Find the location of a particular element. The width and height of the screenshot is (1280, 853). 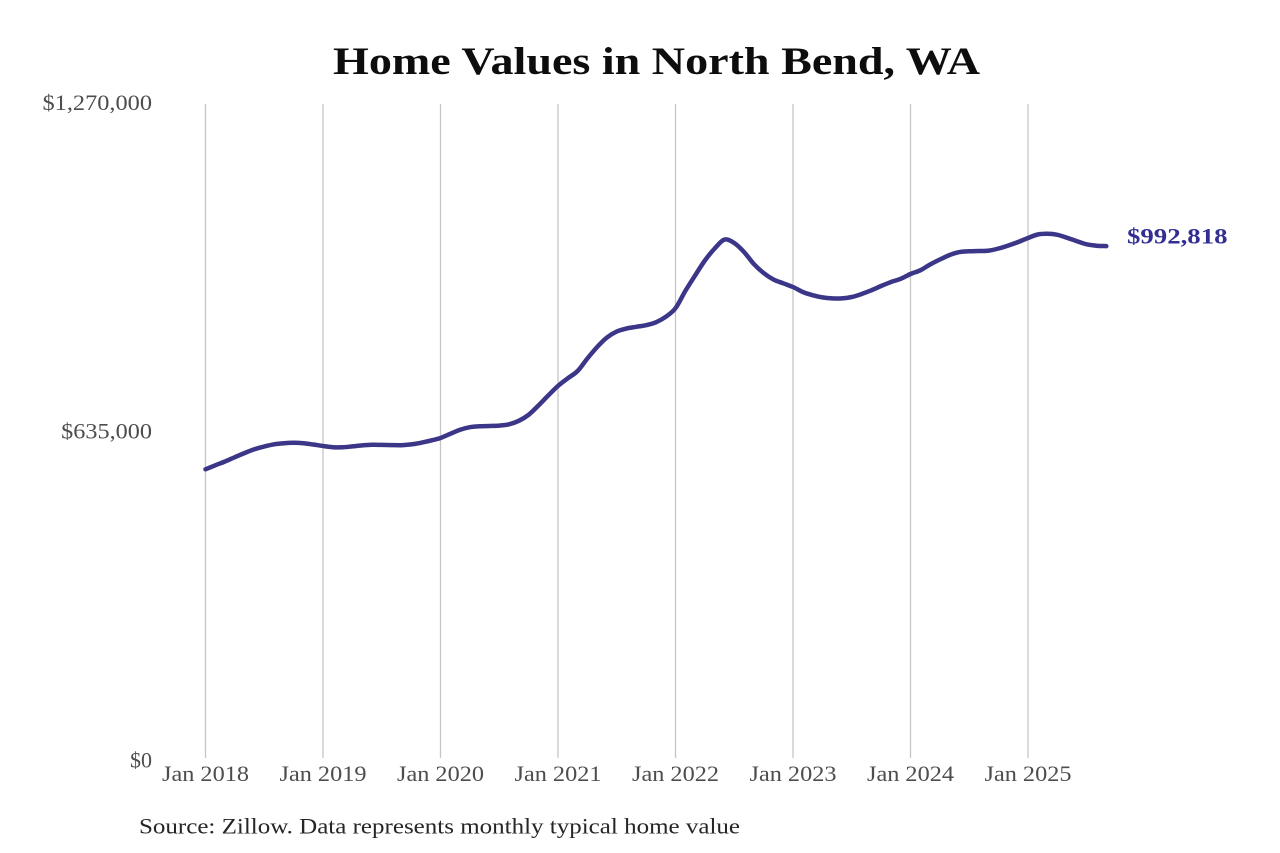

svg-text: $992,818 is located at coordinates (1177, 236).